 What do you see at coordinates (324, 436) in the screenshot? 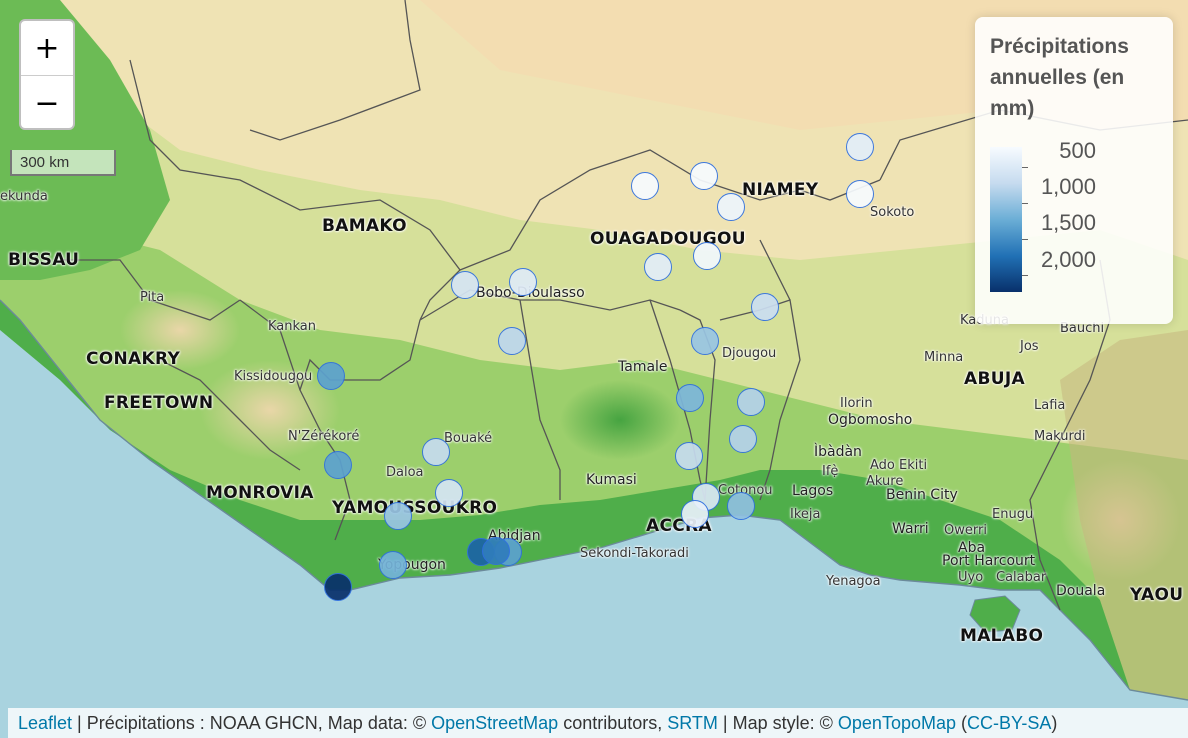
I see `place-nzerekore: N'Zérékoré` at bounding box center [324, 436].